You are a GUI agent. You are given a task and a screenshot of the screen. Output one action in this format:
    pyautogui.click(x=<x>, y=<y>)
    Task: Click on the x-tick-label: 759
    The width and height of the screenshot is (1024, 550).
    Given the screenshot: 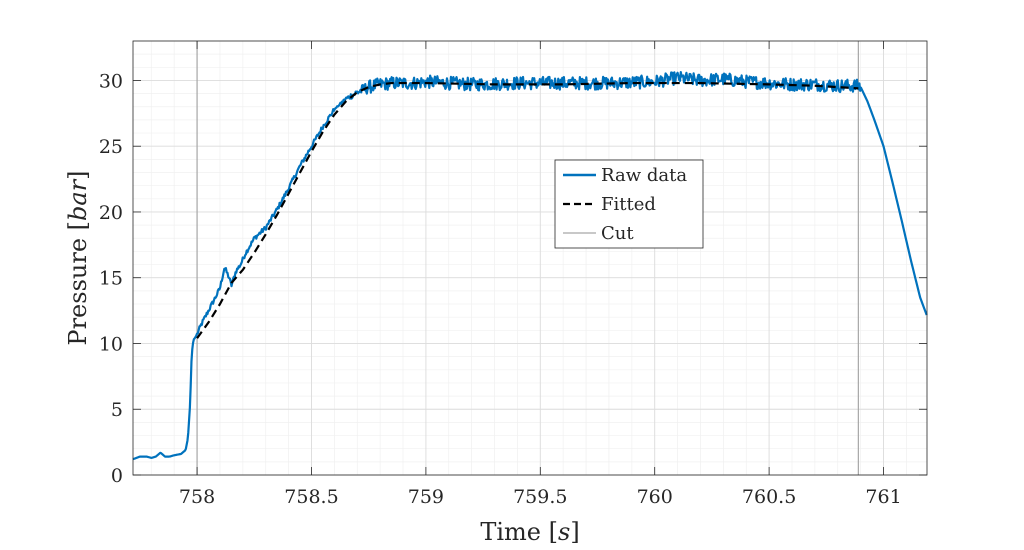 What is the action you would take?
    pyautogui.click(x=426, y=497)
    